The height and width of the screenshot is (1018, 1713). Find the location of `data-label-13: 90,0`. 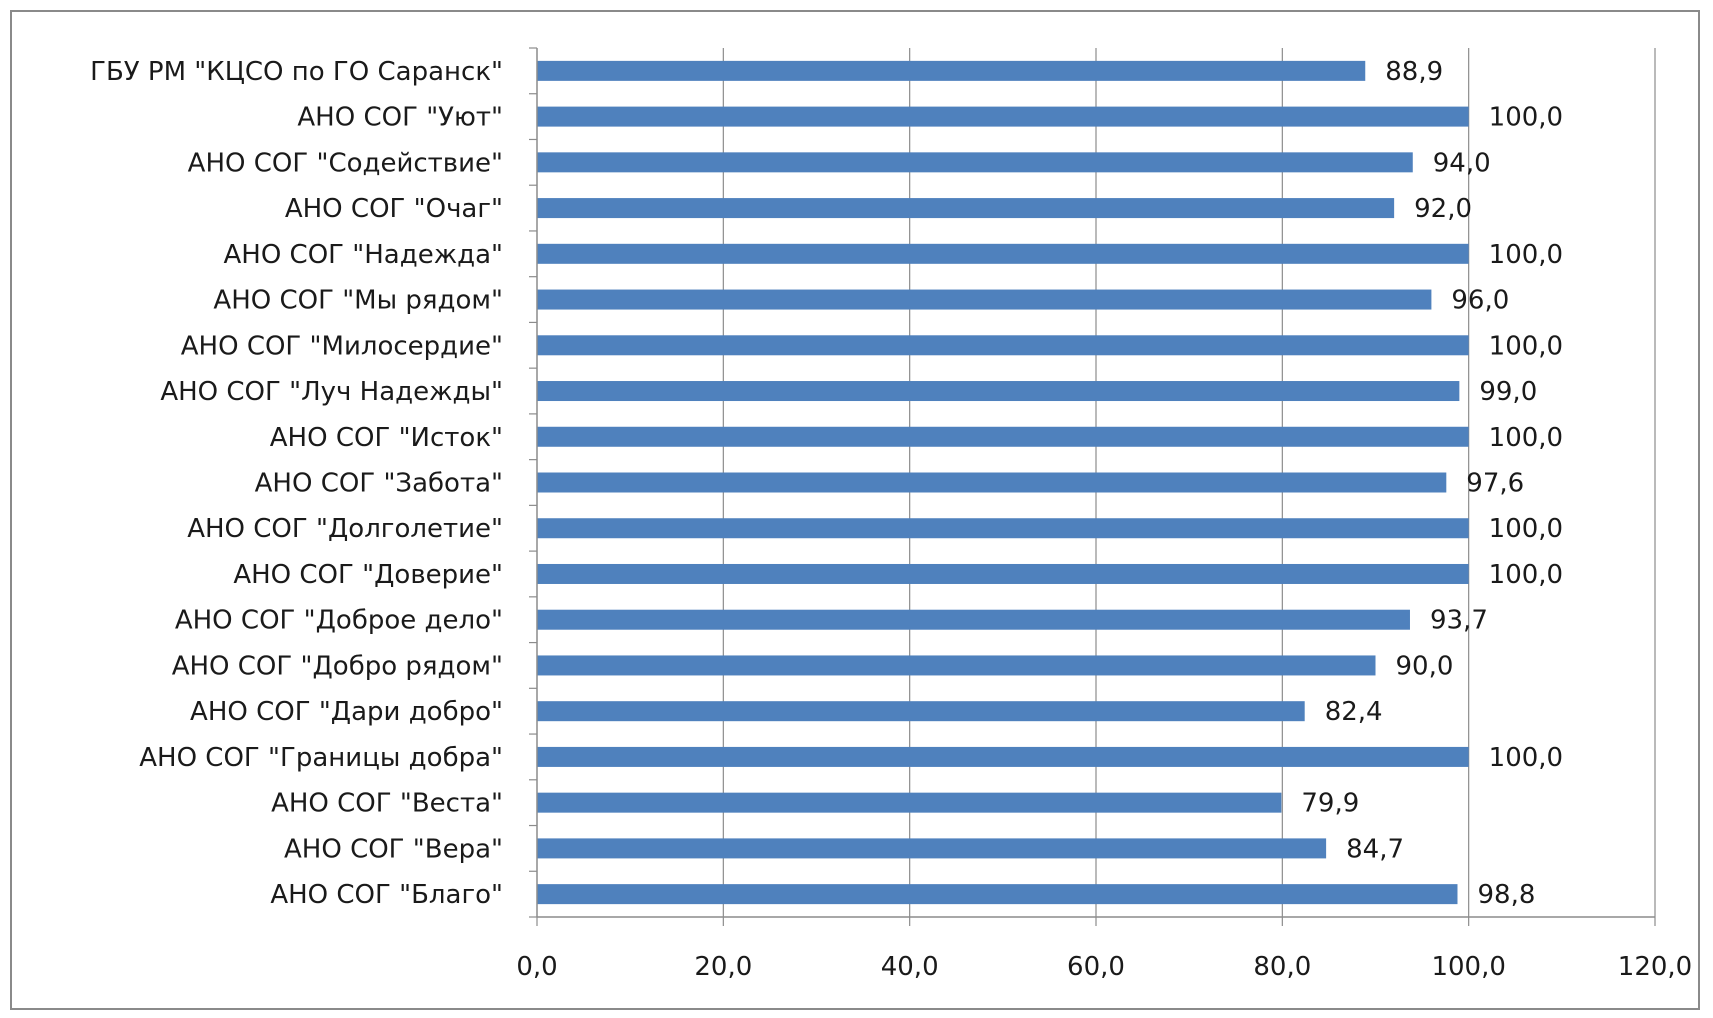

data-label-13: 90,0 is located at coordinates (1425, 666).